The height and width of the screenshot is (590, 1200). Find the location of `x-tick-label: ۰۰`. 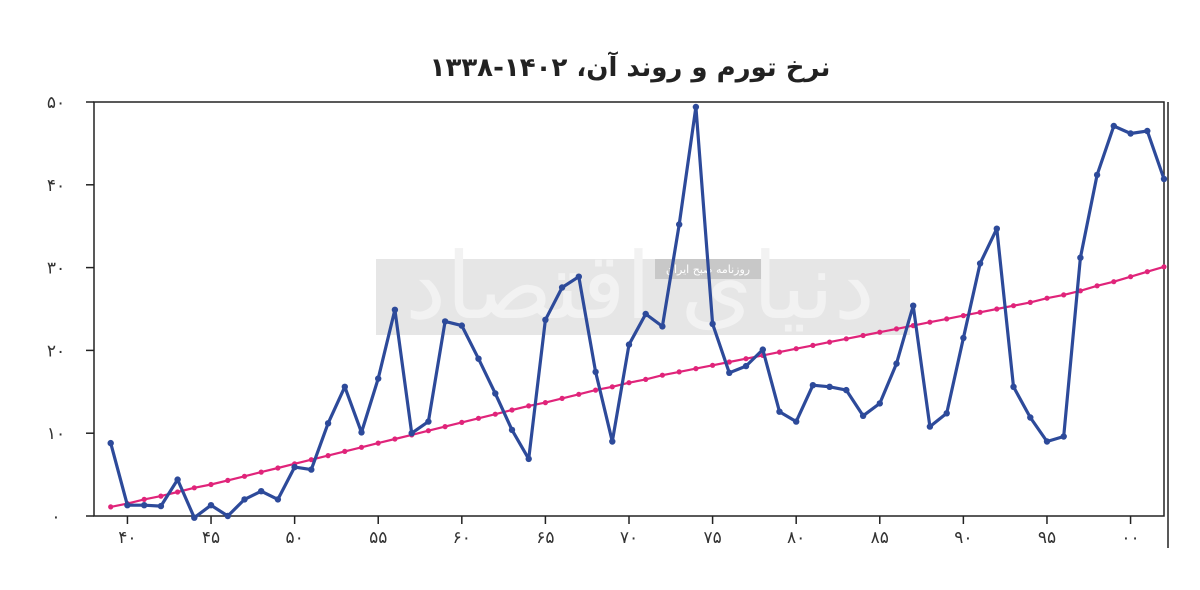

x-tick-label: ۰۰ is located at coordinates (1130, 538).